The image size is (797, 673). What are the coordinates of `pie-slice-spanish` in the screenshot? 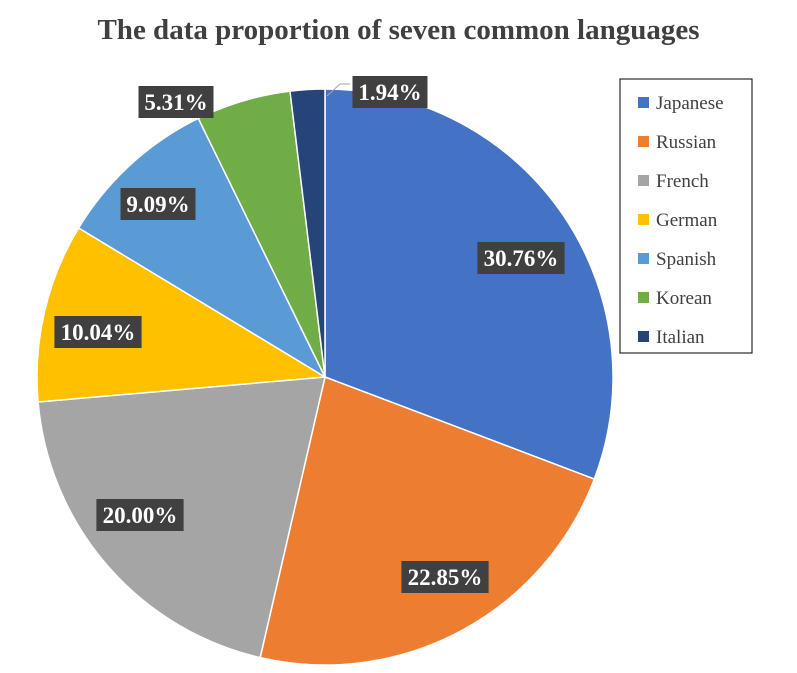 It's located at (202, 248).